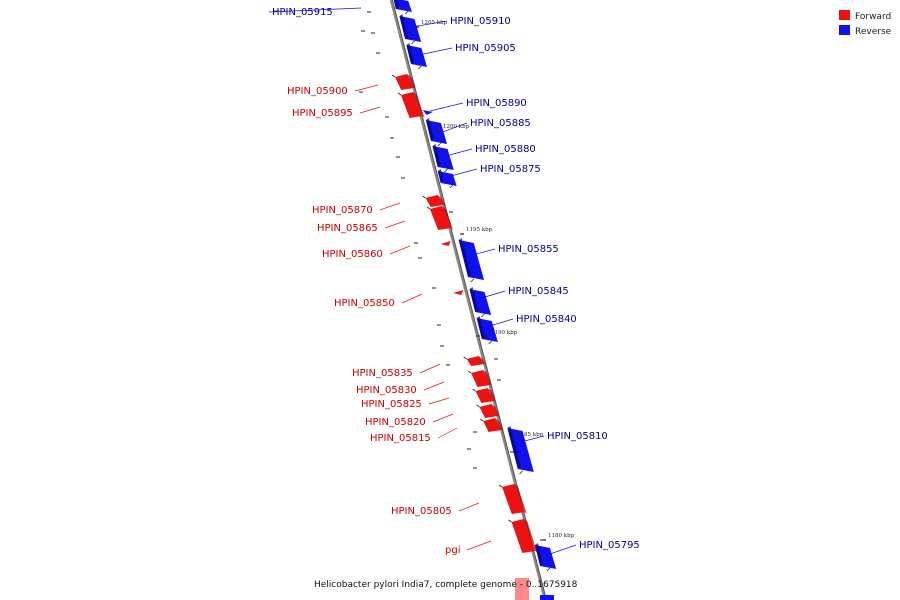  I want to click on gene-label: HPIN_05895, so click(322, 113).